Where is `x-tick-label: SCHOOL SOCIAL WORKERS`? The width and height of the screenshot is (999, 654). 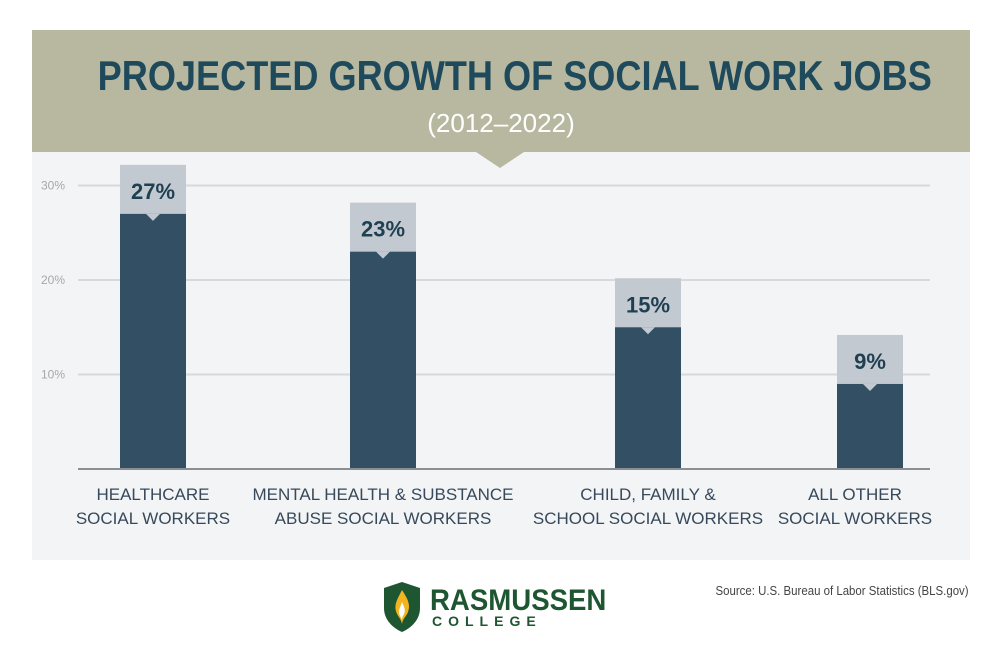
x-tick-label: SCHOOL SOCIAL WORKERS is located at coordinates (648, 518).